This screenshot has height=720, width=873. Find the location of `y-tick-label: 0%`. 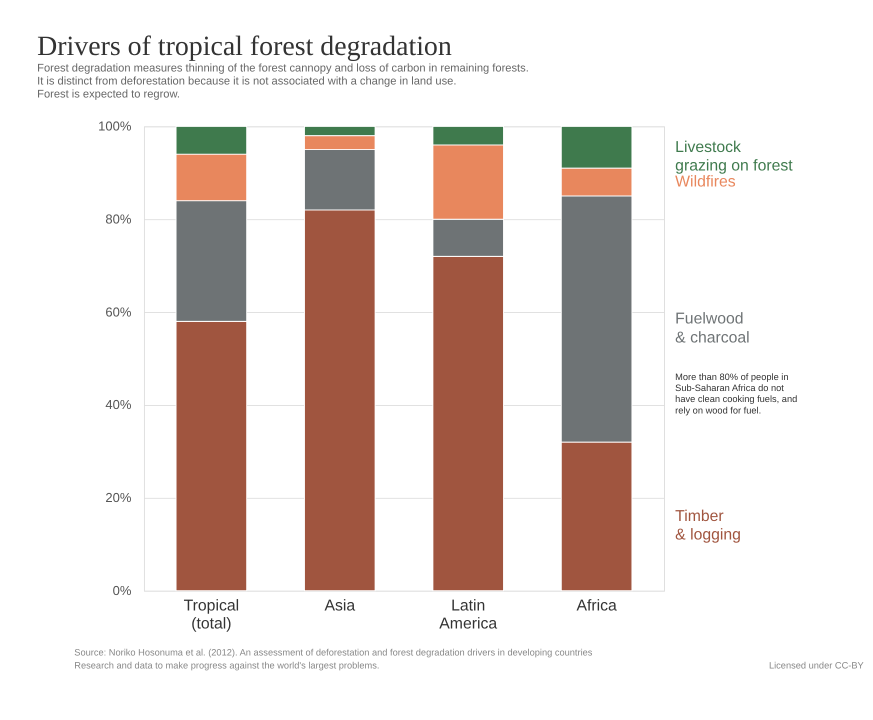

y-tick-label: 0% is located at coordinates (122, 590).